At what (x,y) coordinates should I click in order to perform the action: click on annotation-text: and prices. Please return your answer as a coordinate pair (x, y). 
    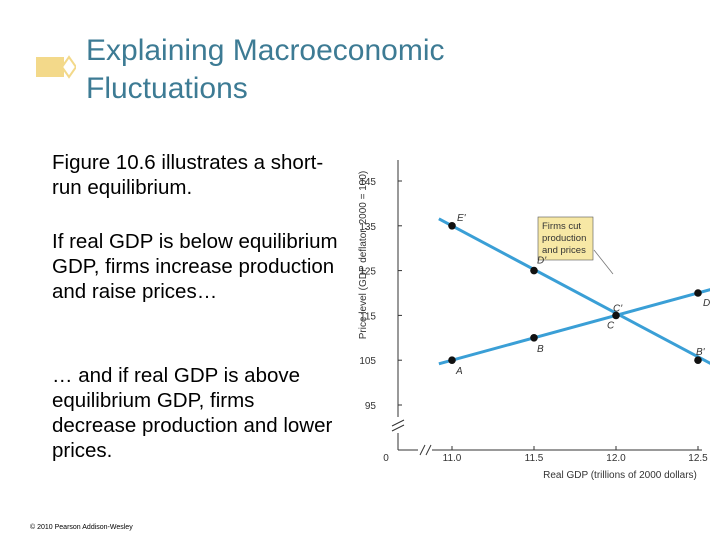
    Looking at the image, I should click on (564, 250).